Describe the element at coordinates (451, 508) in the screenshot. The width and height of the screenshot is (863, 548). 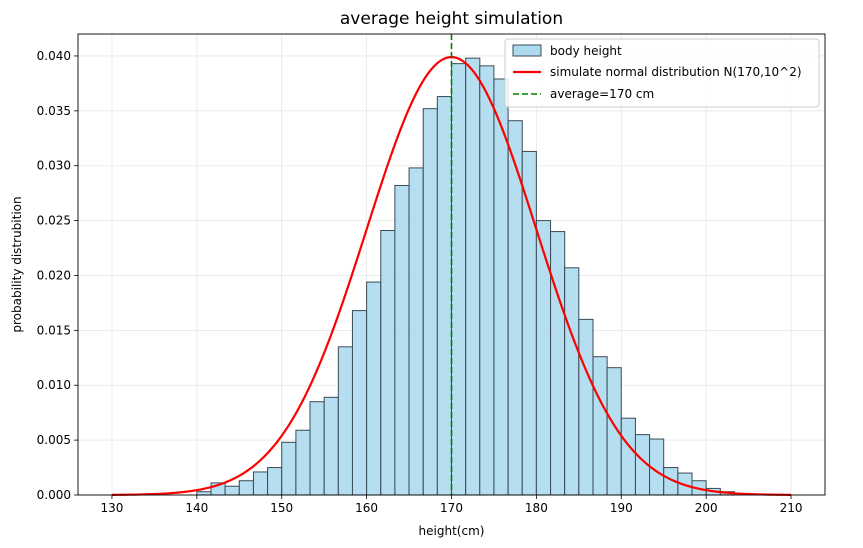
I see `x-tick-label: 170` at that location.